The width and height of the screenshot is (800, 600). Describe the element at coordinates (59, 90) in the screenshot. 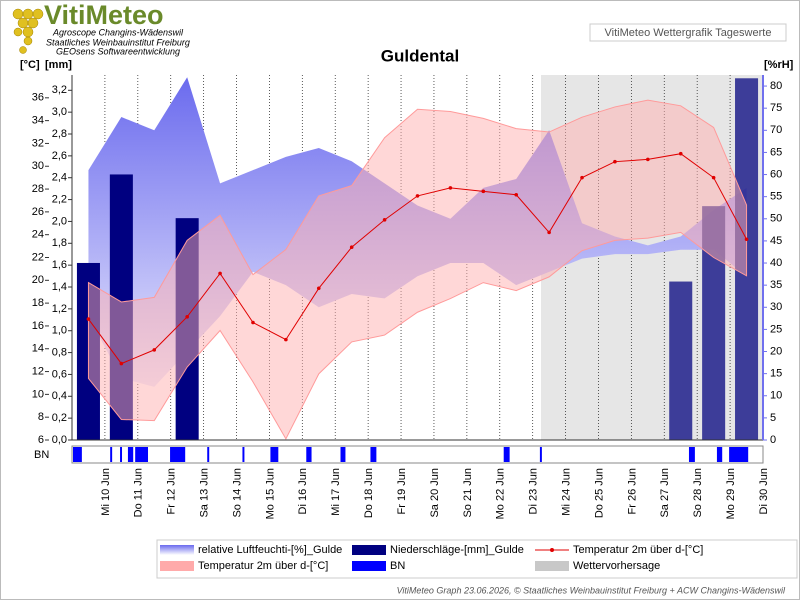

I see `y3-tick-label: 3,2` at that location.